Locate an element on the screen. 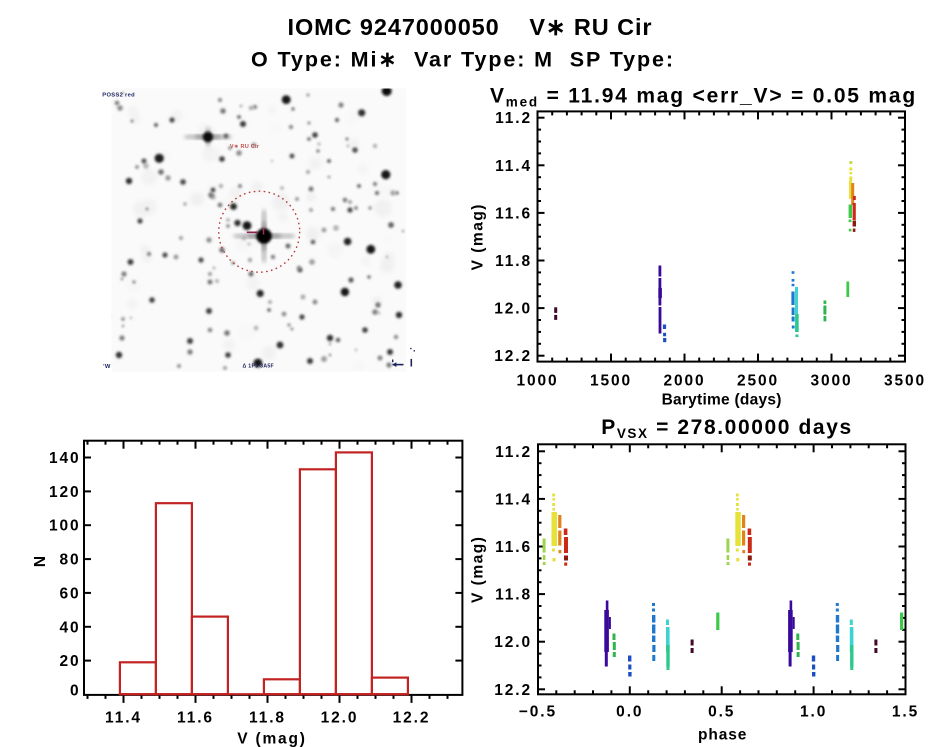 Image resolution: width=944 pixels, height=747 pixels. svg-text: POSS2 red is located at coordinates (118, 95).